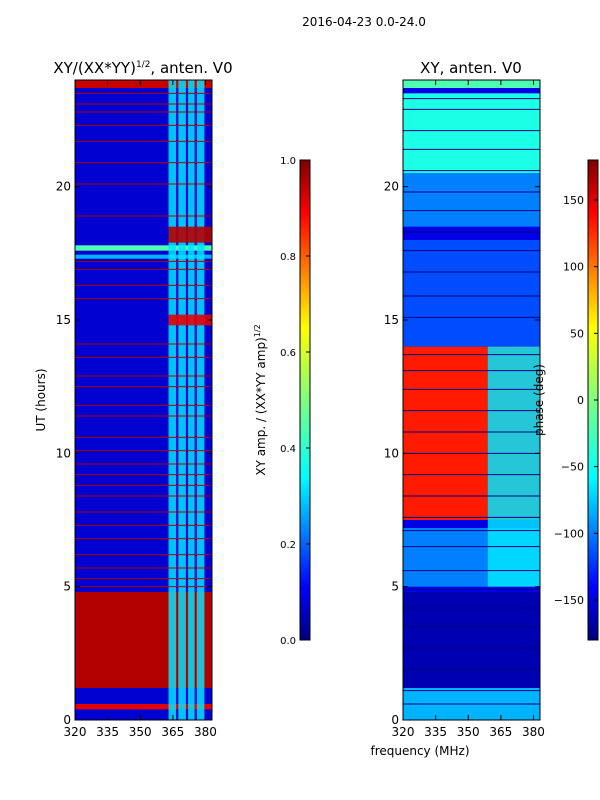 This screenshot has width=600, height=800. What do you see at coordinates (288, 257) in the screenshot?
I see `colorbar-tick-label: 0.8` at bounding box center [288, 257].